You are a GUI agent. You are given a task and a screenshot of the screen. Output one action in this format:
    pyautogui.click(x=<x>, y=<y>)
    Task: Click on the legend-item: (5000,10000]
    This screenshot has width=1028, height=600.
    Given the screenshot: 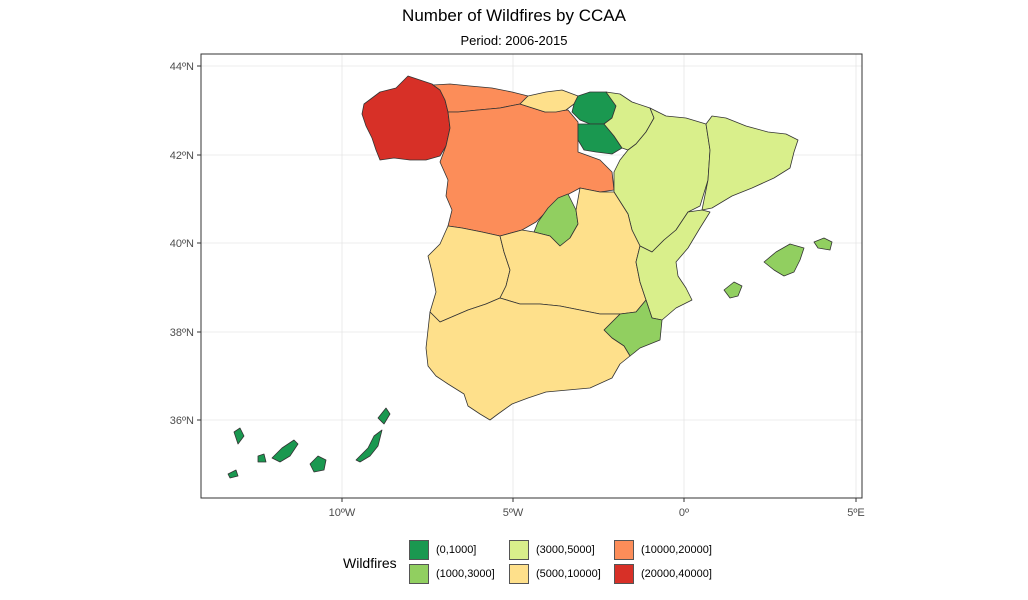 What is the action you would take?
    pyautogui.click(x=555, y=574)
    